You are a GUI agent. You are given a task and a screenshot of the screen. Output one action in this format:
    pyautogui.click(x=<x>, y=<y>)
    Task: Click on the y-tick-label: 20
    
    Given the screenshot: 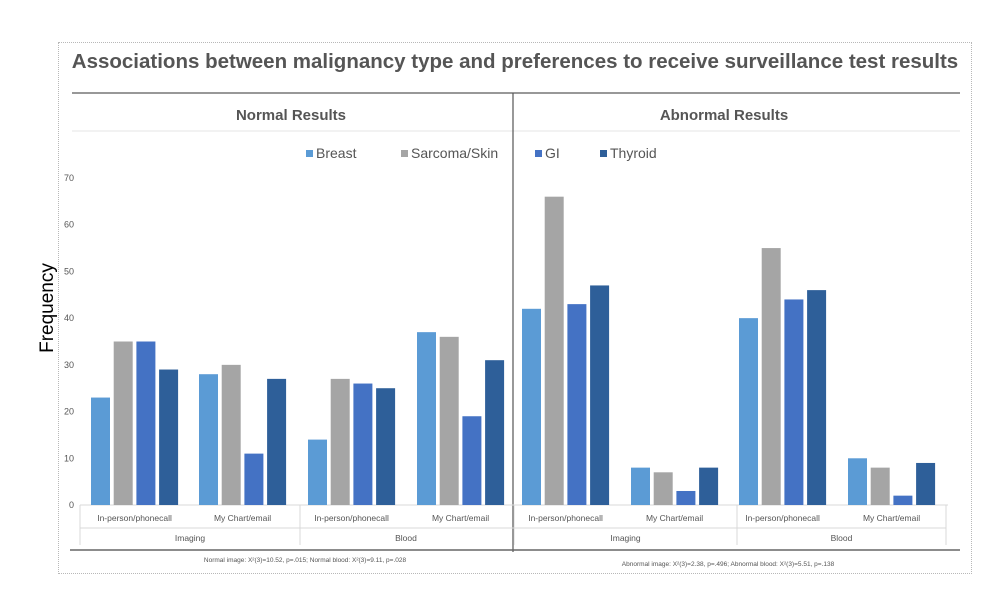 What is the action you would take?
    pyautogui.click(x=69, y=412)
    